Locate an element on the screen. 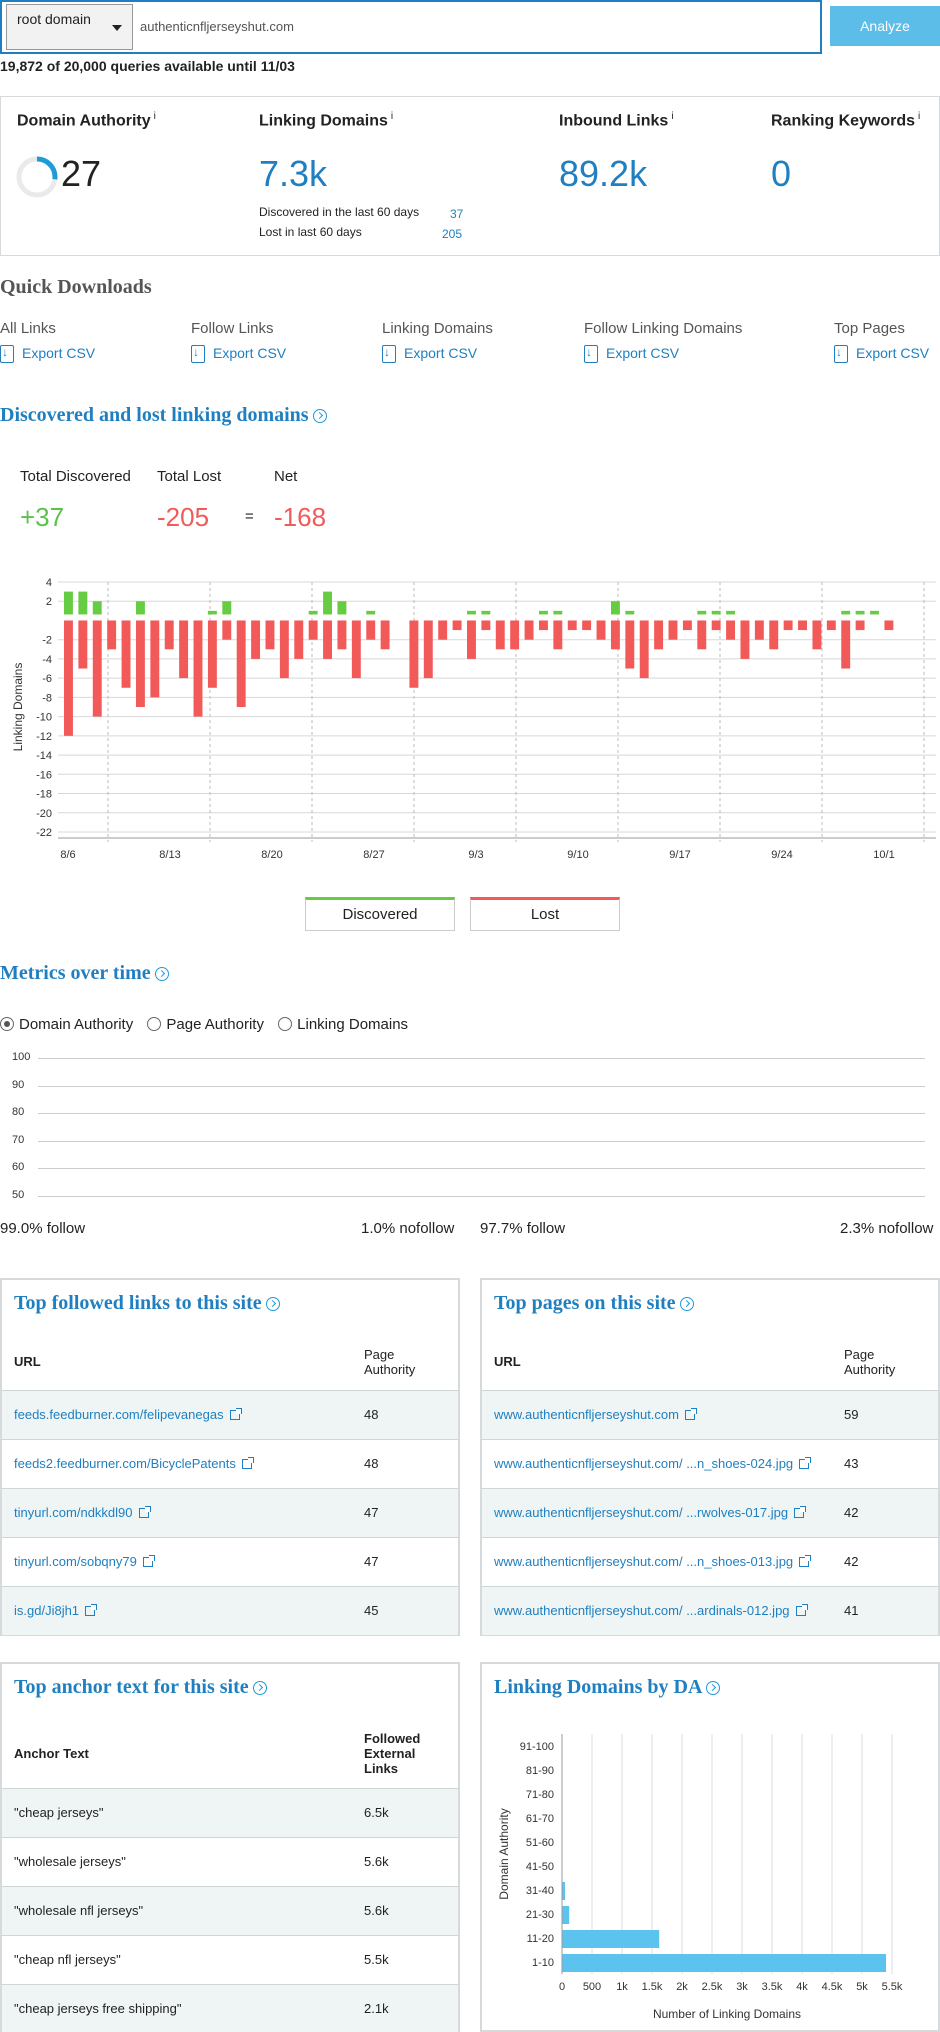 The width and height of the screenshot is (940, 2032). url-link: feeds.feedburner.com/felipevanegas is located at coordinates (119, 1414).